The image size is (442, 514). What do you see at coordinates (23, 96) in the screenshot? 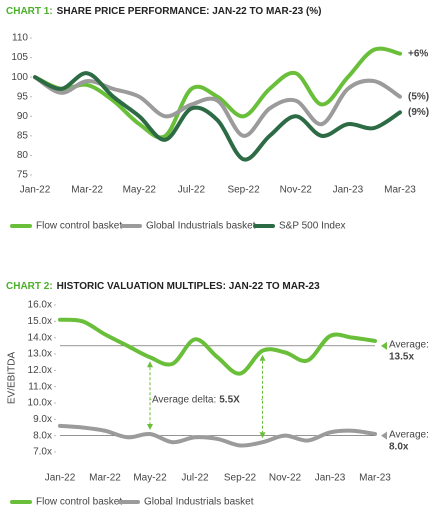
I see `y-tick-label: 95` at bounding box center [23, 96].